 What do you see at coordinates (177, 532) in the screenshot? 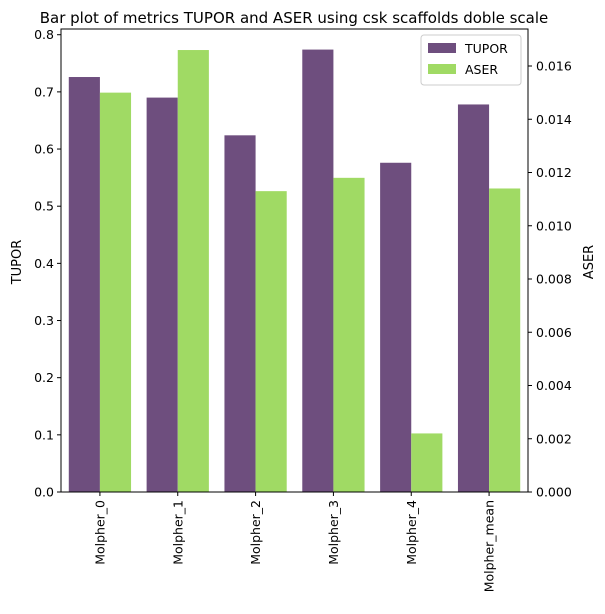
I see `x-tick-label: Molpher_1` at bounding box center [177, 532].